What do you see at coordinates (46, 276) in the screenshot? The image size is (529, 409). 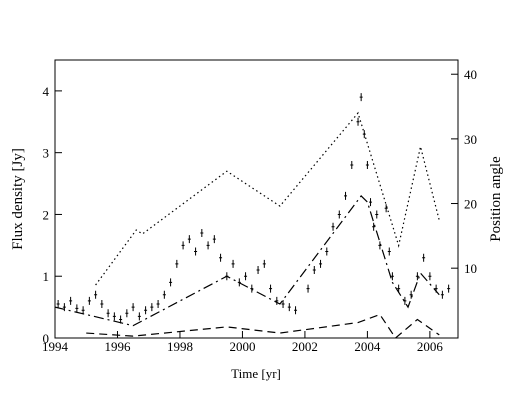 I see `y-tick-label: 1` at bounding box center [46, 276].